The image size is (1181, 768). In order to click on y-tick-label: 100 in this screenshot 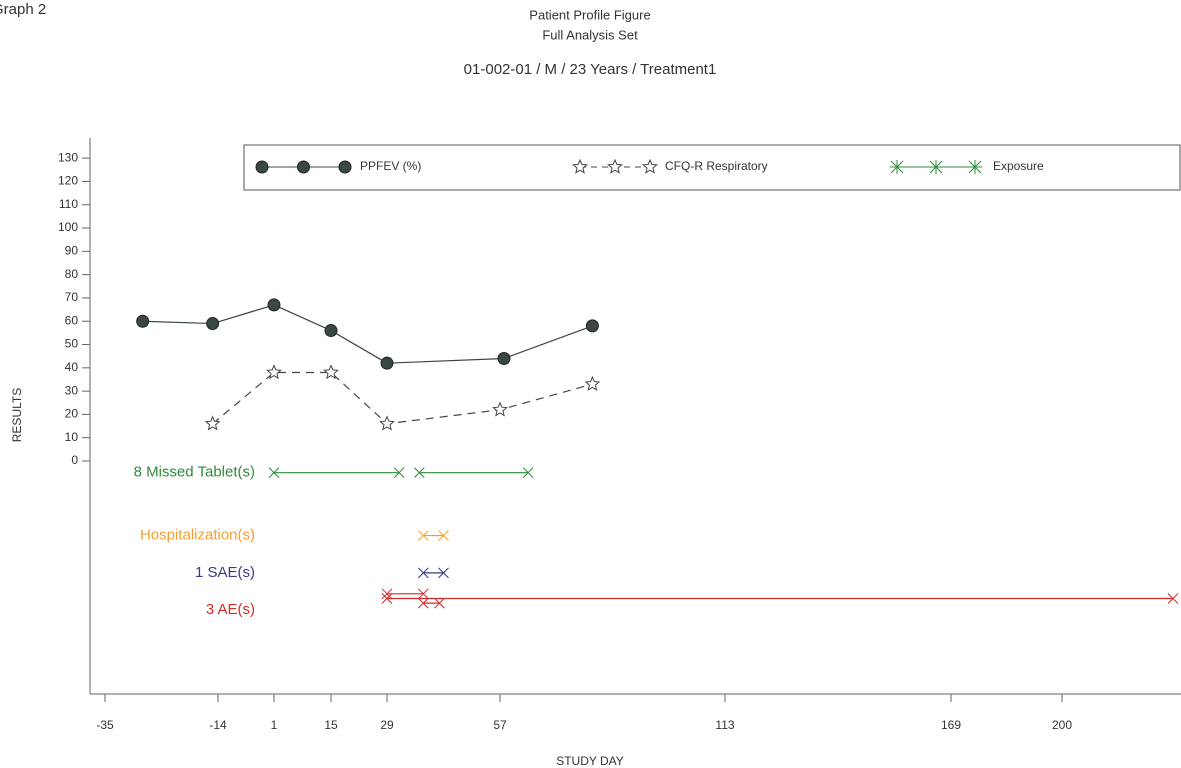, I will do `click(68, 227)`.